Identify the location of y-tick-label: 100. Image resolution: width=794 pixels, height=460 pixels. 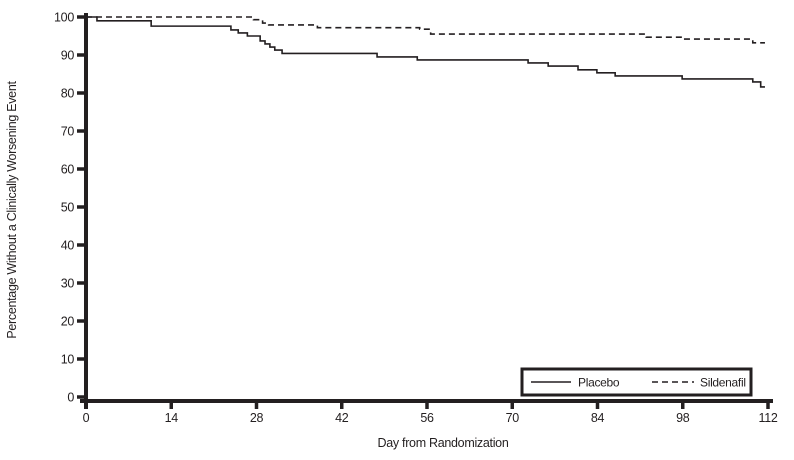
(64, 18).